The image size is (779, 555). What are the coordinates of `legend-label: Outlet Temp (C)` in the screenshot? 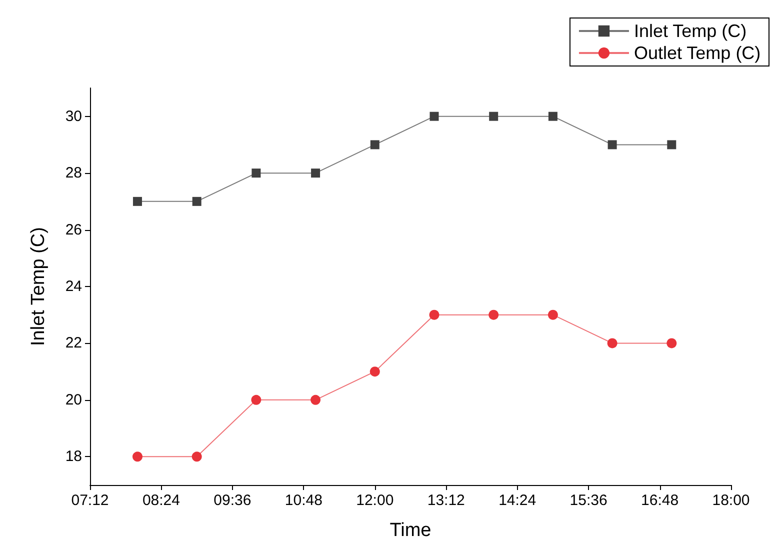 It's located at (697, 53).